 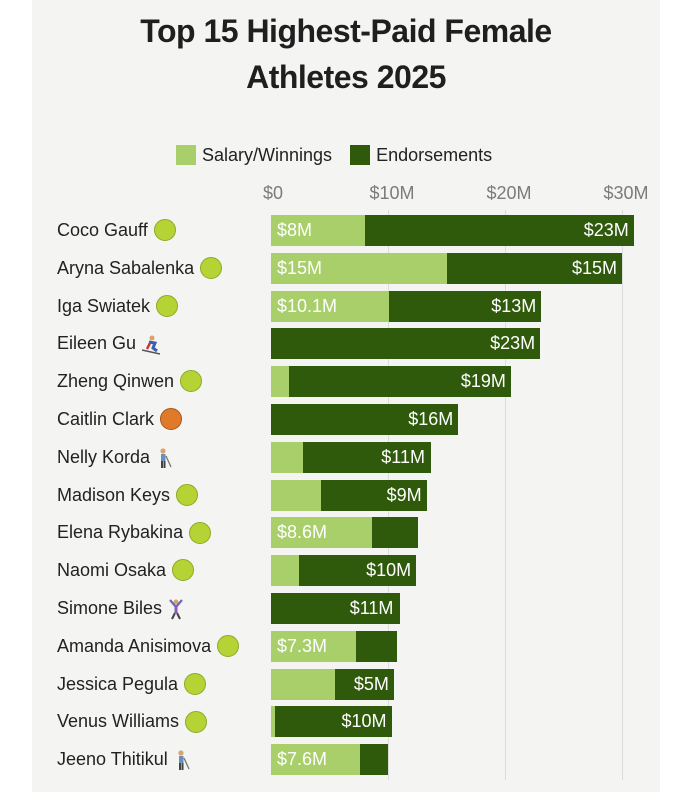 I want to click on athlete-label: Aryna Sabalenka, so click(x=140, y=268).